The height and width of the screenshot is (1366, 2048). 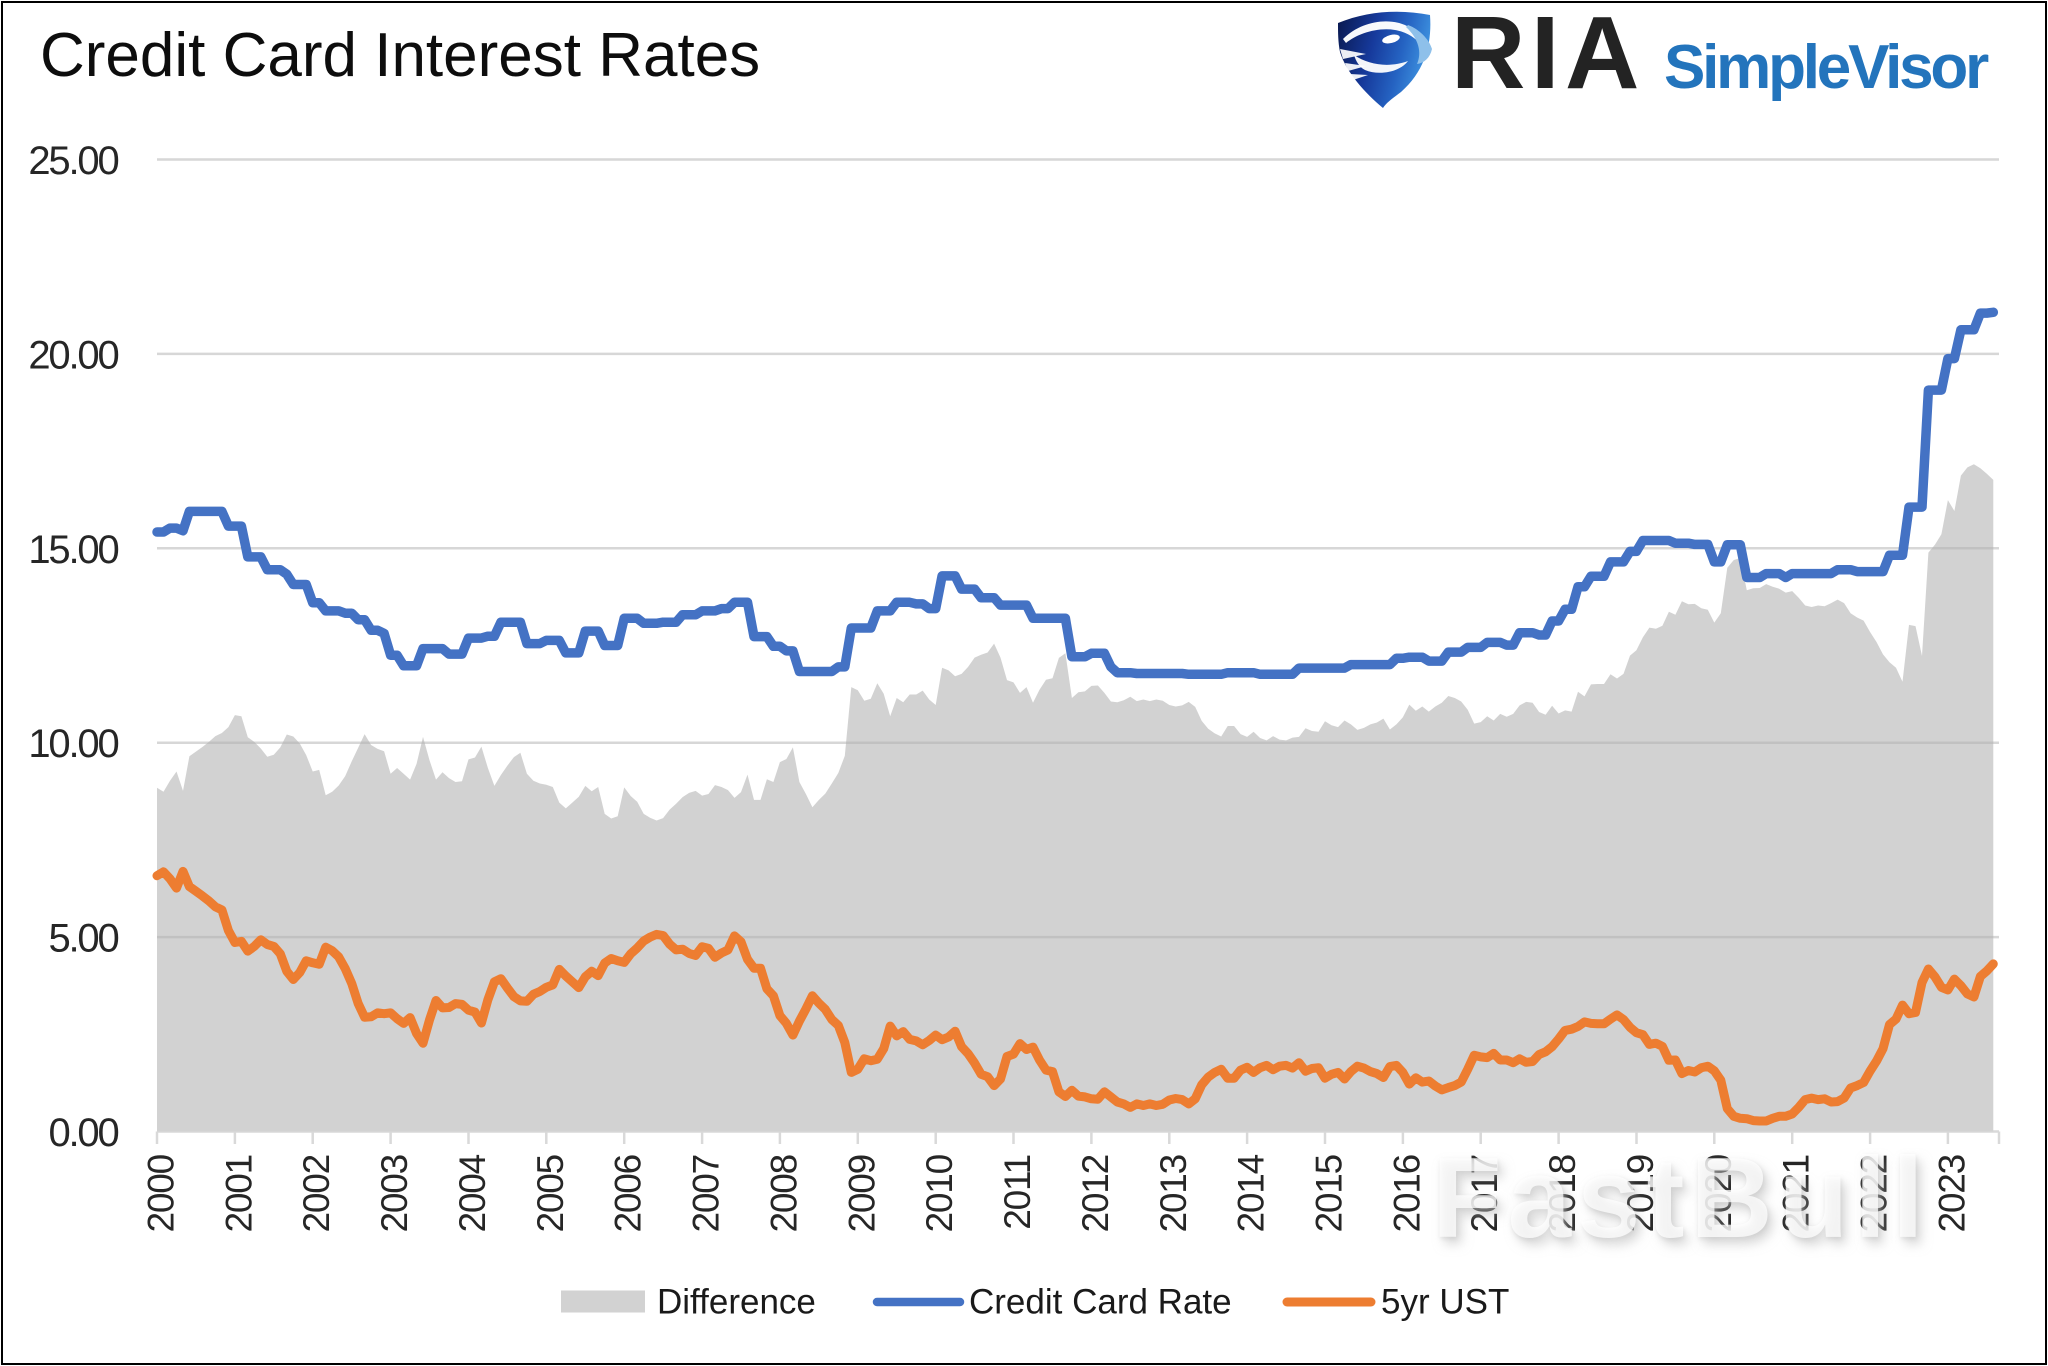 What do you see at coordinates (783, 1194) in the screenshot?
I see `svg-text: 2008` at bounding box center [783, 1194].